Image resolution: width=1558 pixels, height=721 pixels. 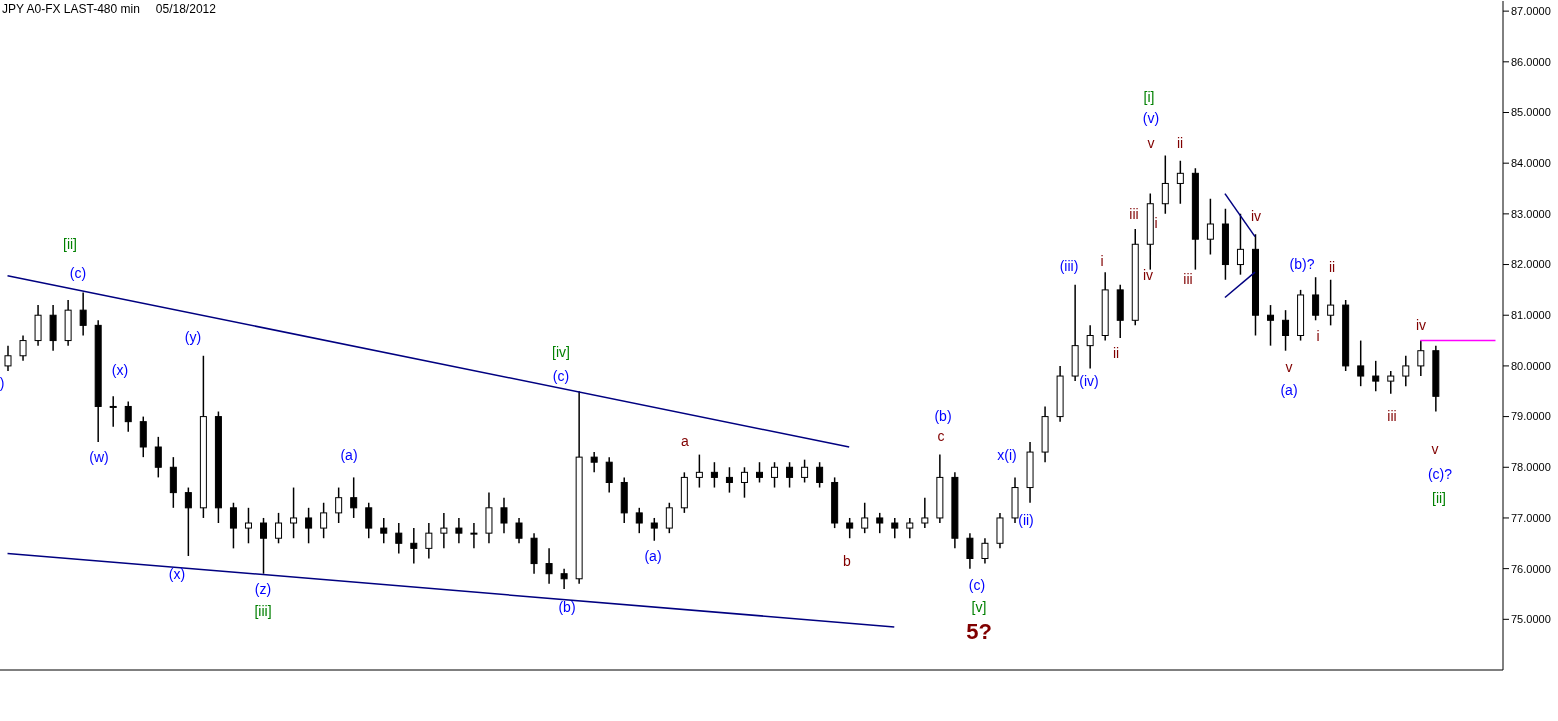 What do you see at coordinates (979, 607) in the screenshot?
I see `annotation: [v]` at bounding box center [979, 607].